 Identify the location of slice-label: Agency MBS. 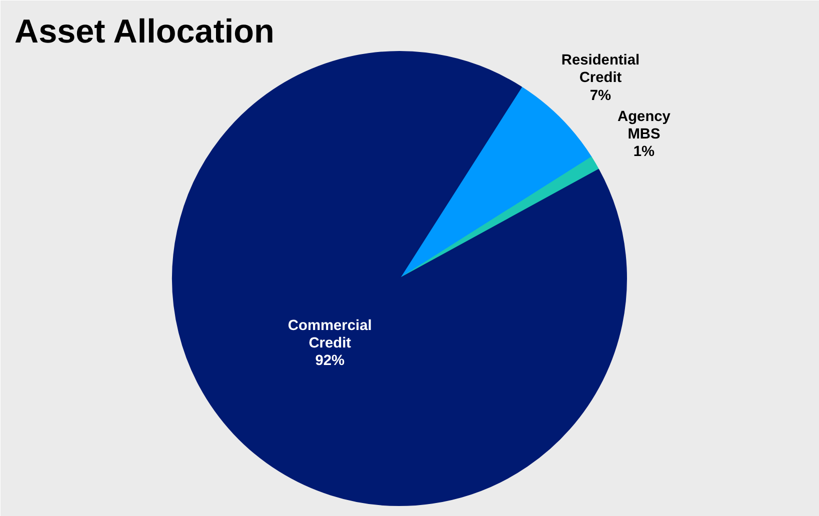
(645, 125).